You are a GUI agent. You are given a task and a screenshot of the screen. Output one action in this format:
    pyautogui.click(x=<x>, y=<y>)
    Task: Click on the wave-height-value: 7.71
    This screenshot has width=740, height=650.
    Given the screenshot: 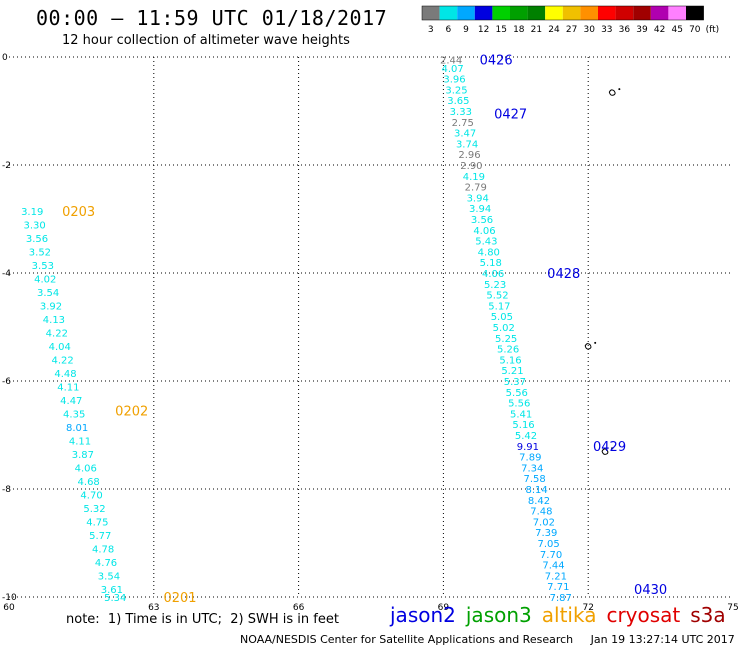 What is the action you would take?
    pyautogui.click(x=558, y=587)
    